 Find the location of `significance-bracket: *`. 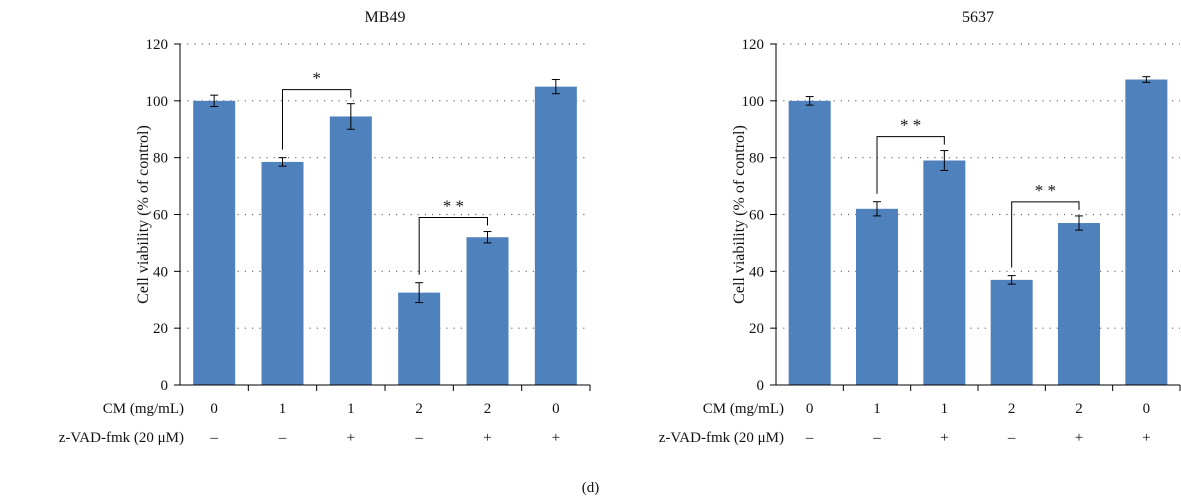

significance-bracket: * is located at coordinates (317, 109).